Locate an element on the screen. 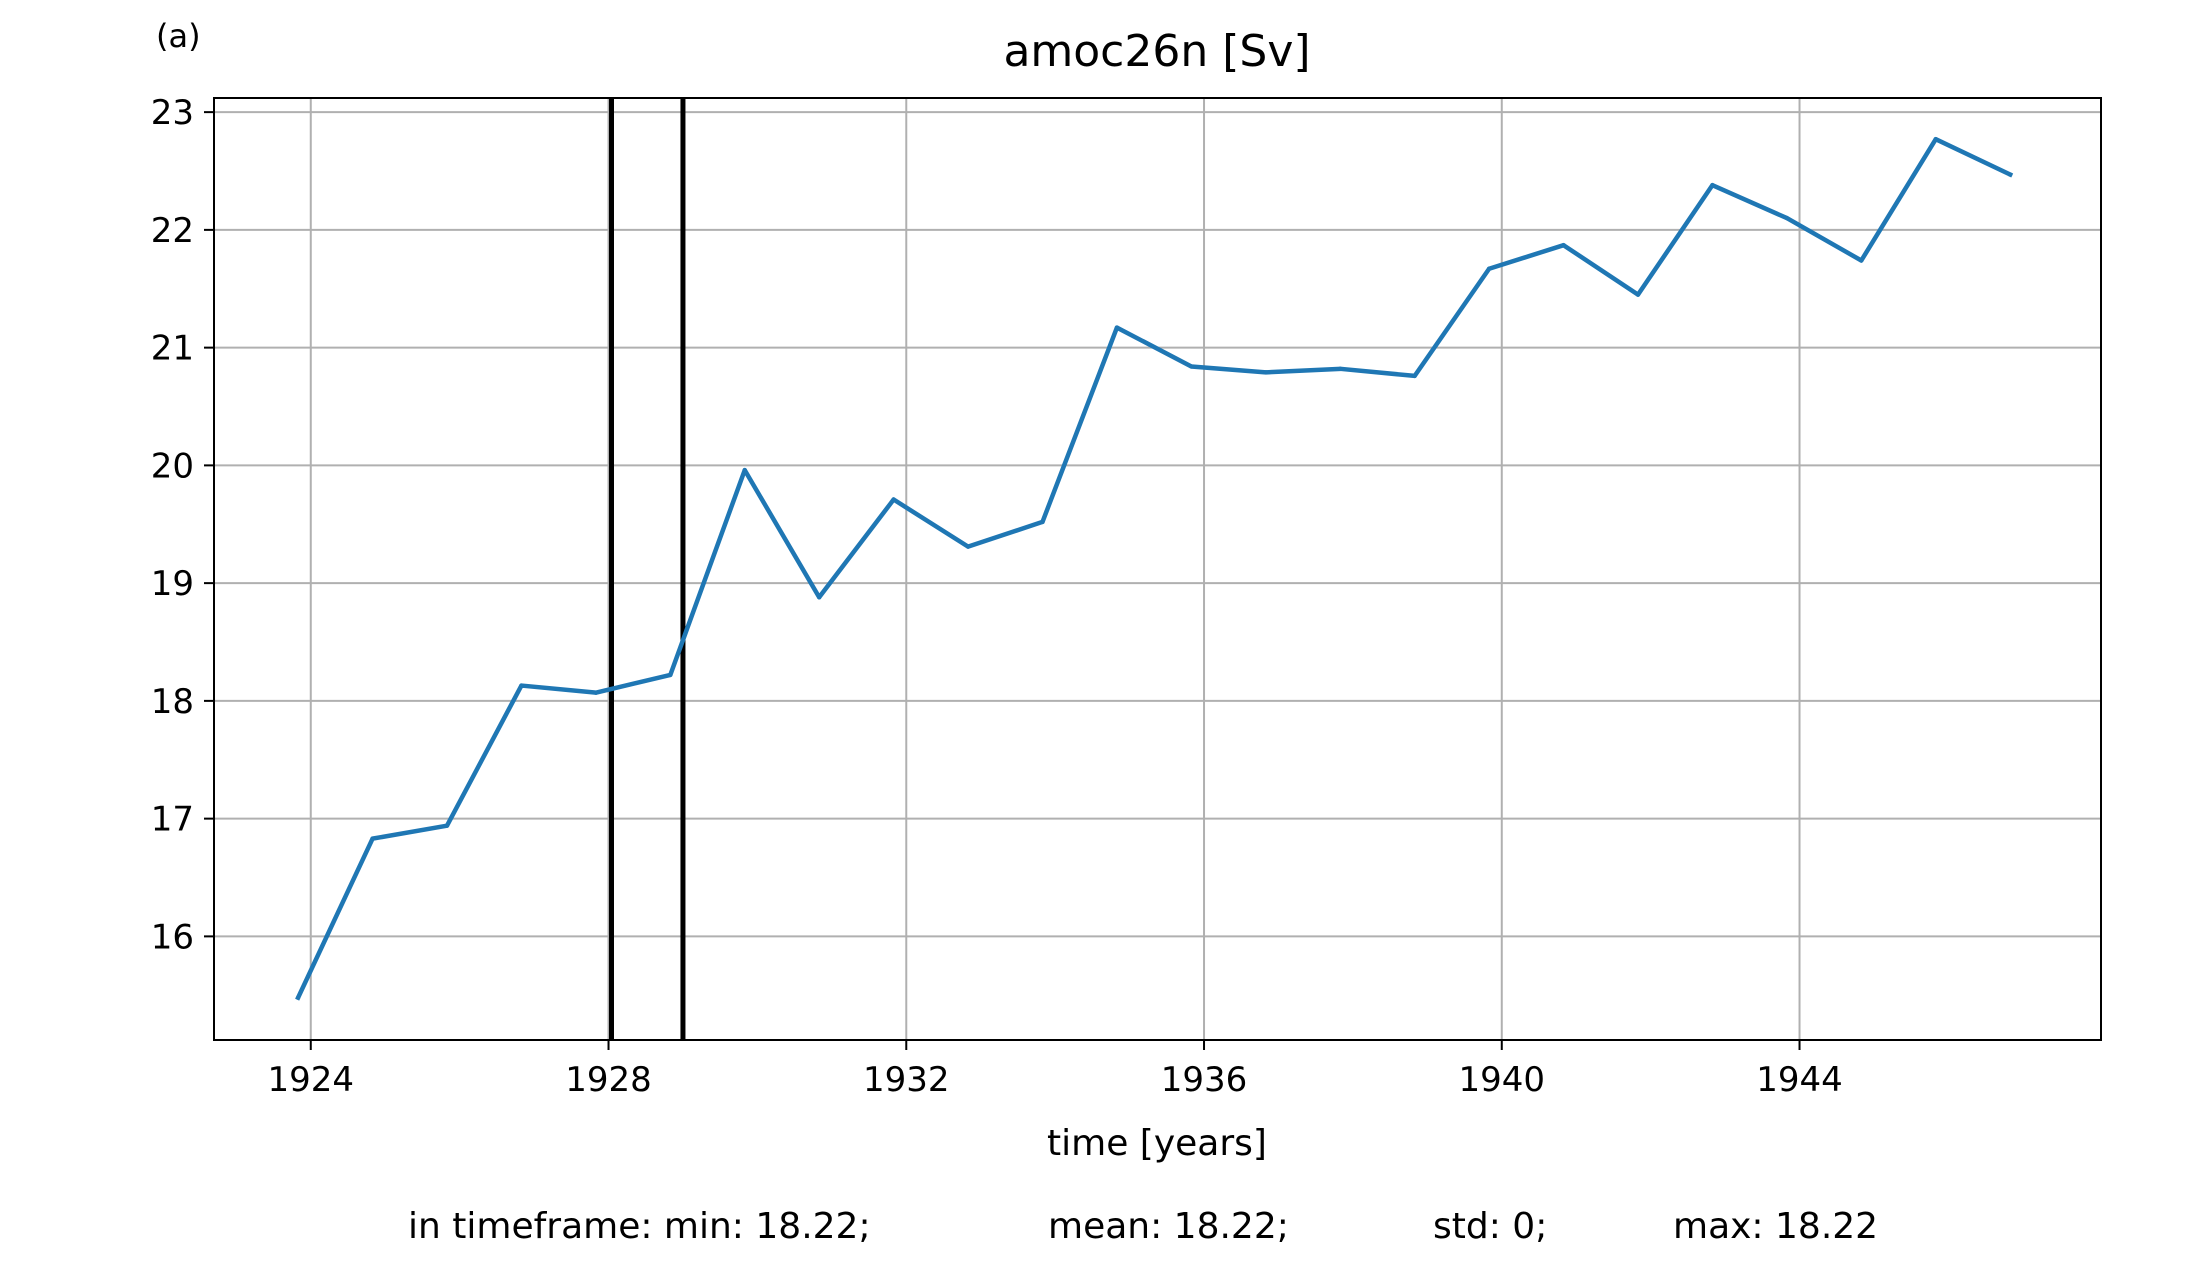  x-tick-label: 1932 is located at coordinates (906, 1080).